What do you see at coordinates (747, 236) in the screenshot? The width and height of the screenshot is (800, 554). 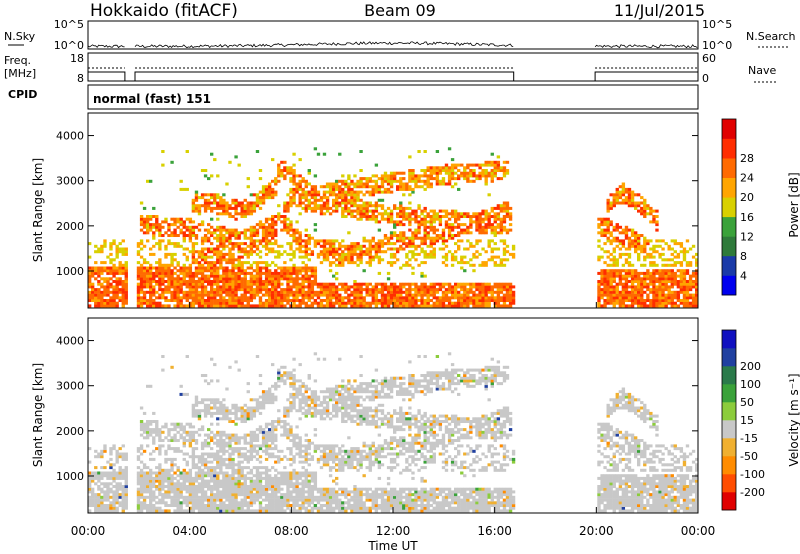 I see `colorbar-tick-label: 12` at bounding box center [747, 236].